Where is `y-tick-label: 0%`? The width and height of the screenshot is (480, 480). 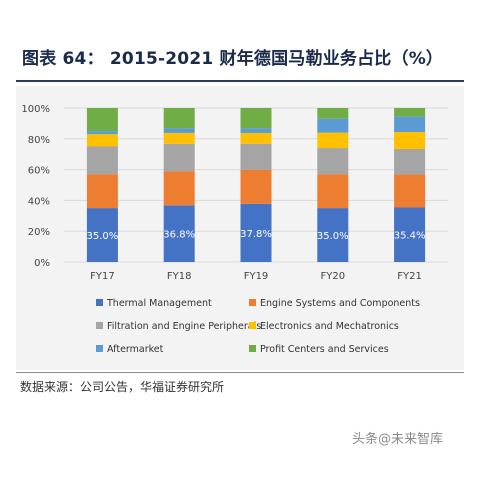 y-tick-label: 0% is located at coordinates (42, 263).